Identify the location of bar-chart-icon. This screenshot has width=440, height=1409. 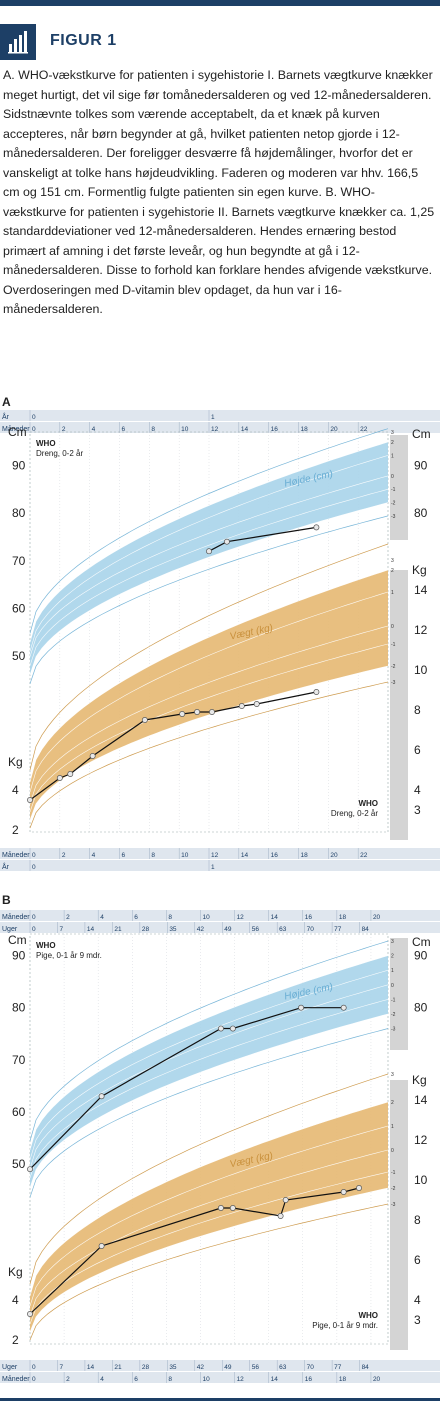
(18, 42).